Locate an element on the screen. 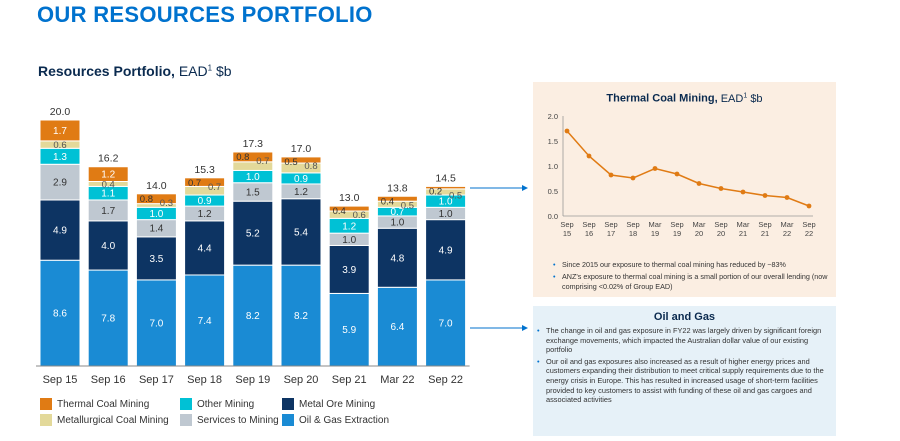 This screenshot has height=441, width=900. thermal-coal-title: Thermal Coal Mining, EAD1 $b is located at coordinates (684, 98).